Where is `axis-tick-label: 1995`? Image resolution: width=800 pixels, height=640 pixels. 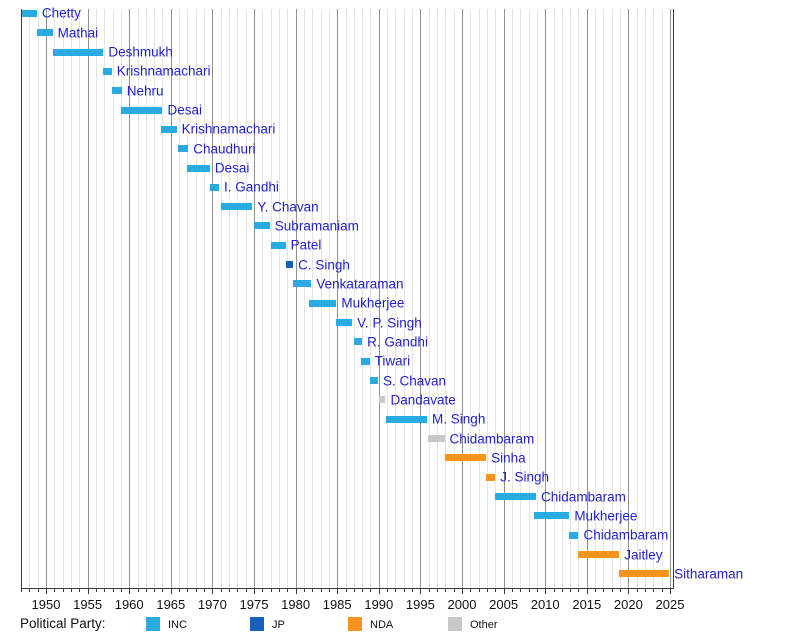 axis-tick-label: 1995 is located at coordinates (420, 604).